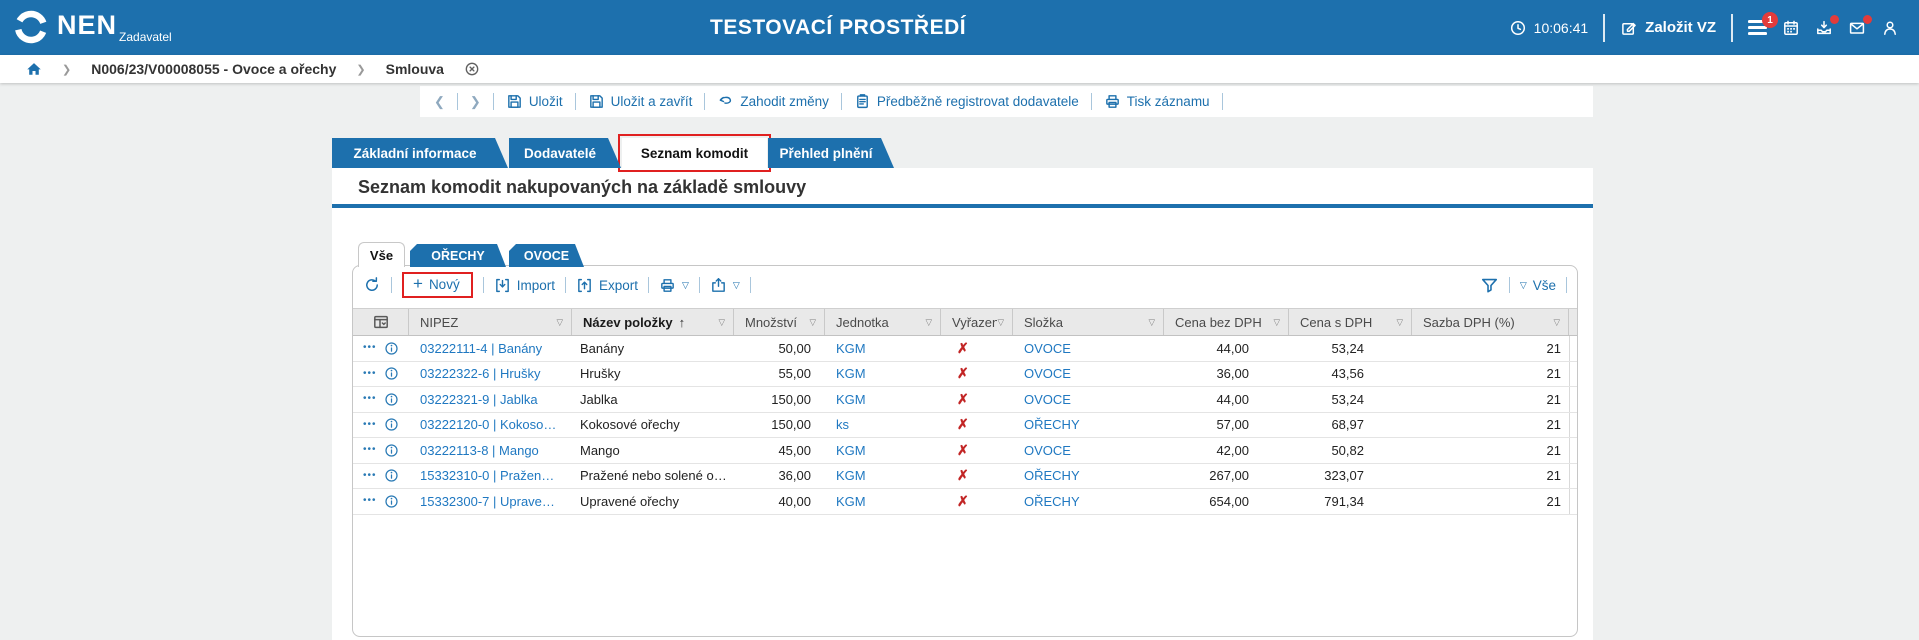 Image resolution: width=1919 pixels, height=640 pixels. I want to click on new-button: + Nový, so click(437, 285).